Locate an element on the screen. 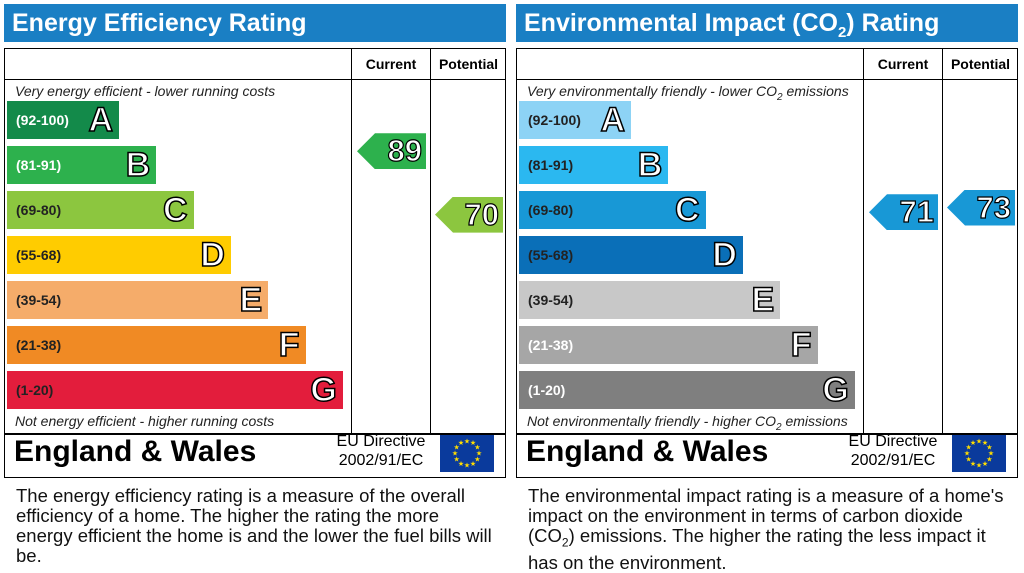  current-rating-value: 89 is located at coordinates (405, 151).